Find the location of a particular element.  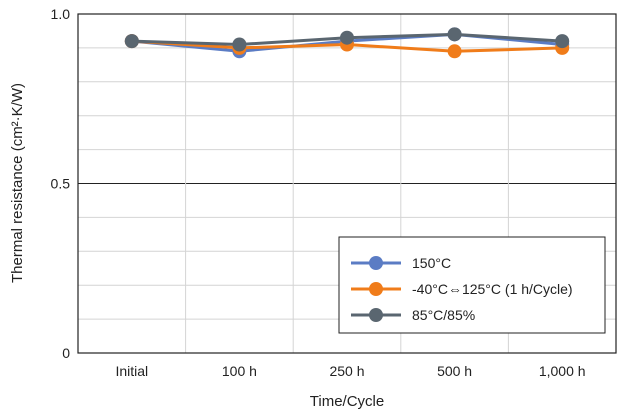

series is located at coordinates (347, 39).